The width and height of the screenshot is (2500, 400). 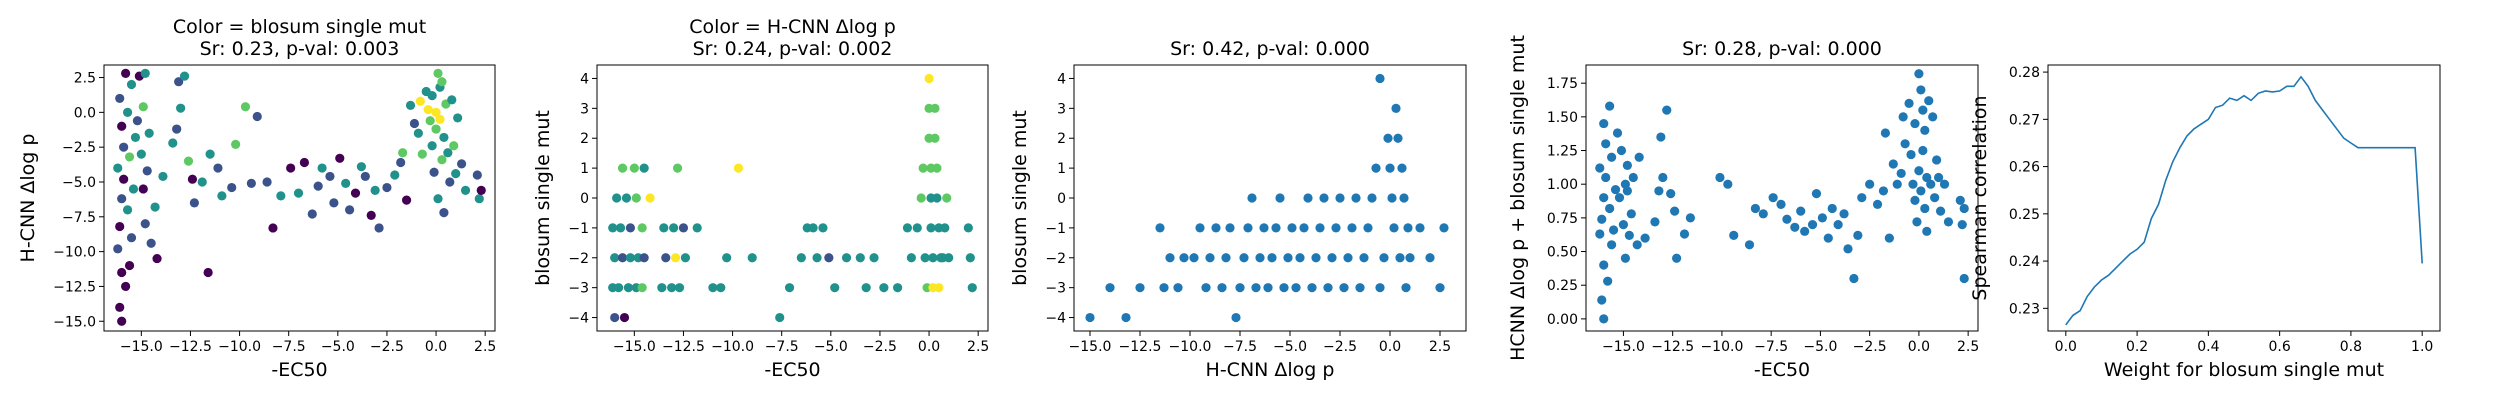 What do you see at coordinates (2024, 309) in the screenshot?
I see `y-tick-label: 0.23` at bounding box center [2024, 309].